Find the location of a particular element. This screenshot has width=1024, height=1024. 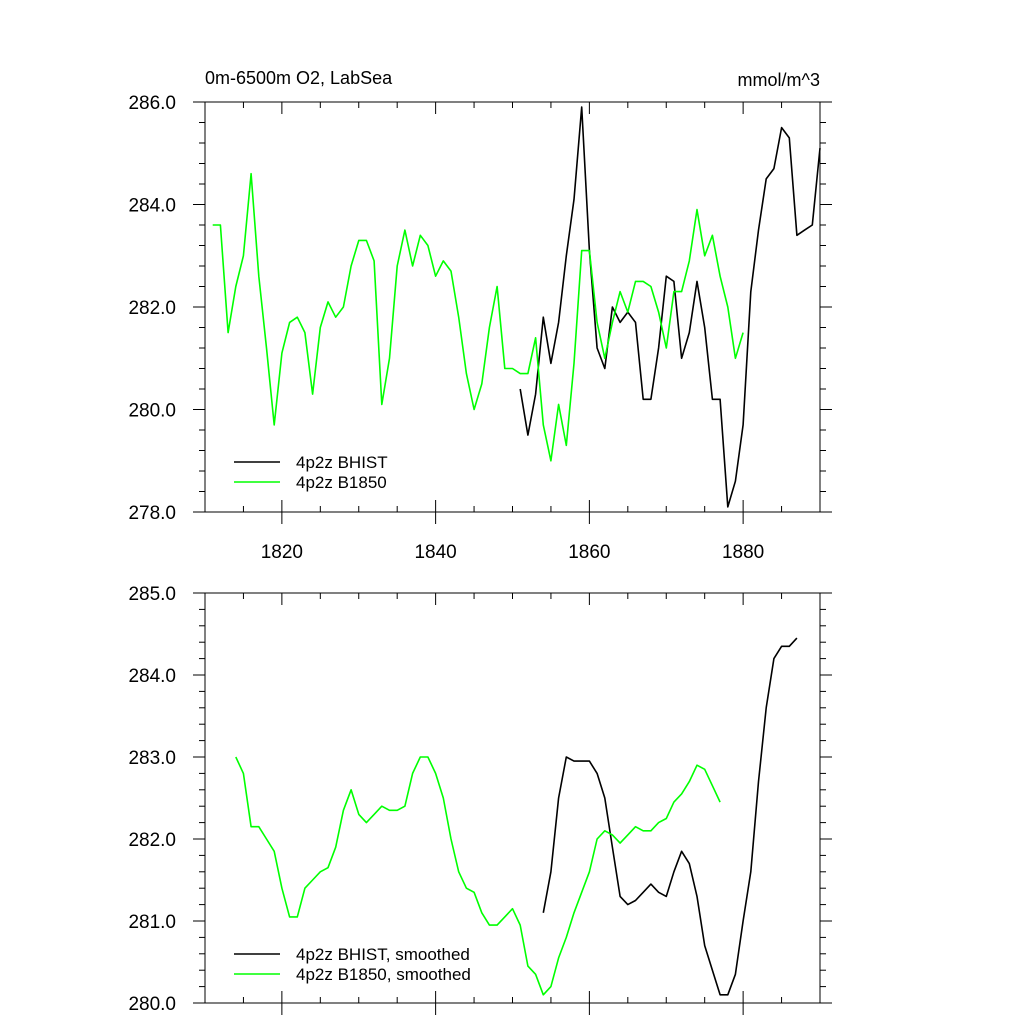

y-tick-label: 286.0 is located at coordinates (152, 103).